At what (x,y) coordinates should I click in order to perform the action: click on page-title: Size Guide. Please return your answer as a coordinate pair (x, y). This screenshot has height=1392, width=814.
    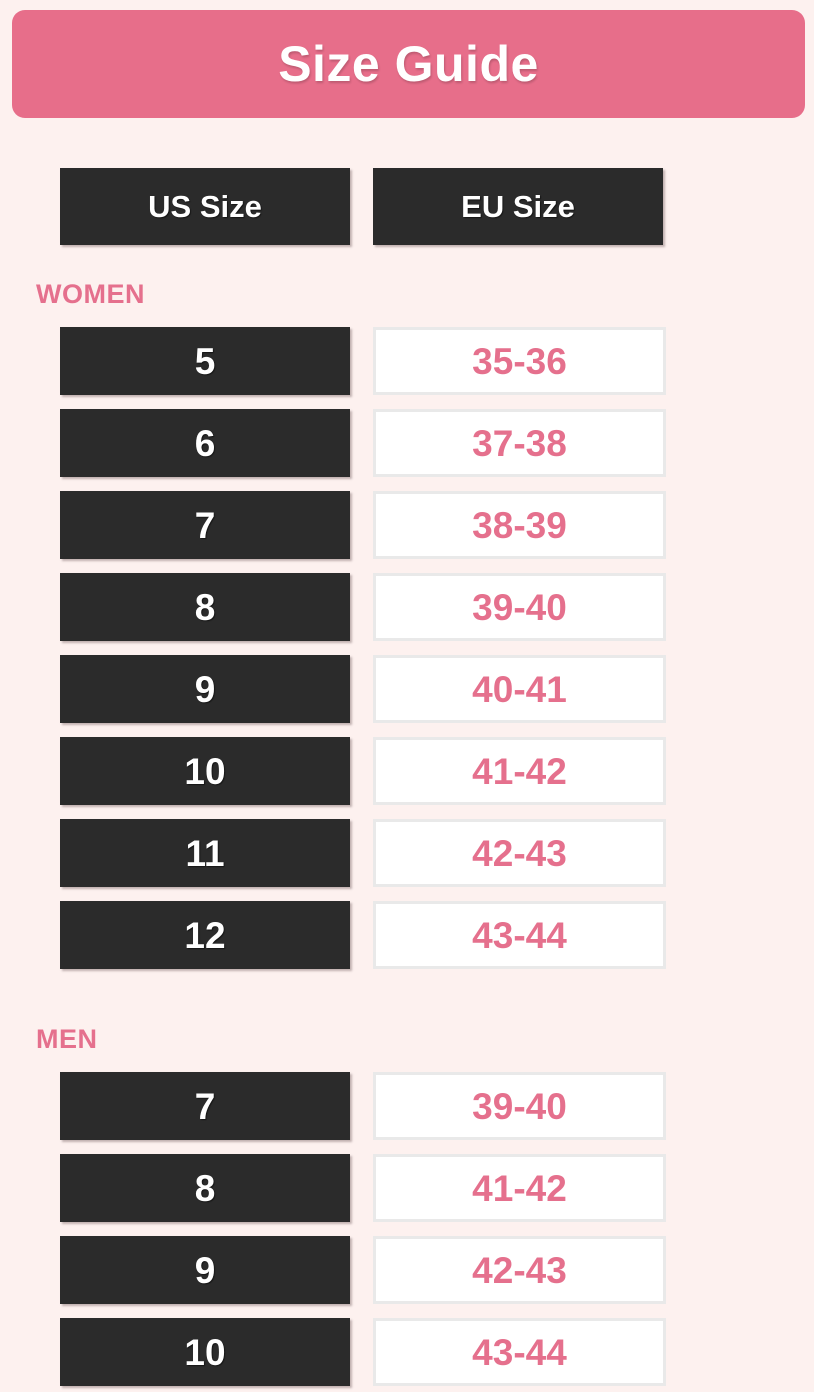
    Looking at the image, I should click on (408, 64).